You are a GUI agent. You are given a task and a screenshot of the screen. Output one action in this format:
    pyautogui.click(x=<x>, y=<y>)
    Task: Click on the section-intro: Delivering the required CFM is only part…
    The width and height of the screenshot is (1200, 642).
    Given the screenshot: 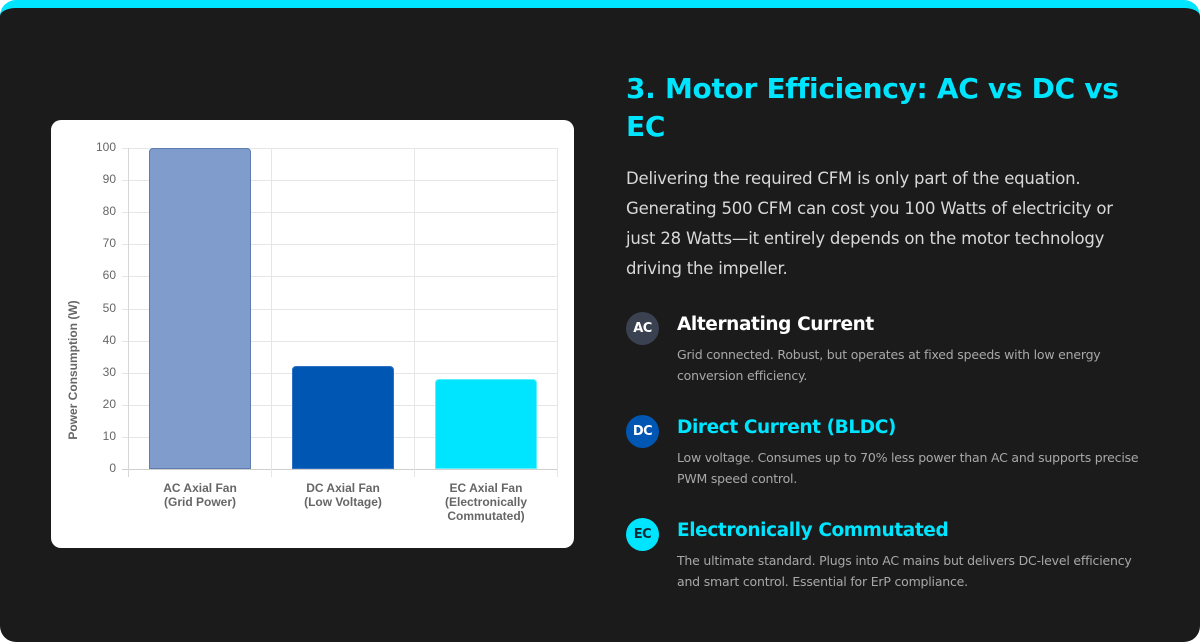 What is the action you would take?
    pyautogui.click(x=869, y=223)
    